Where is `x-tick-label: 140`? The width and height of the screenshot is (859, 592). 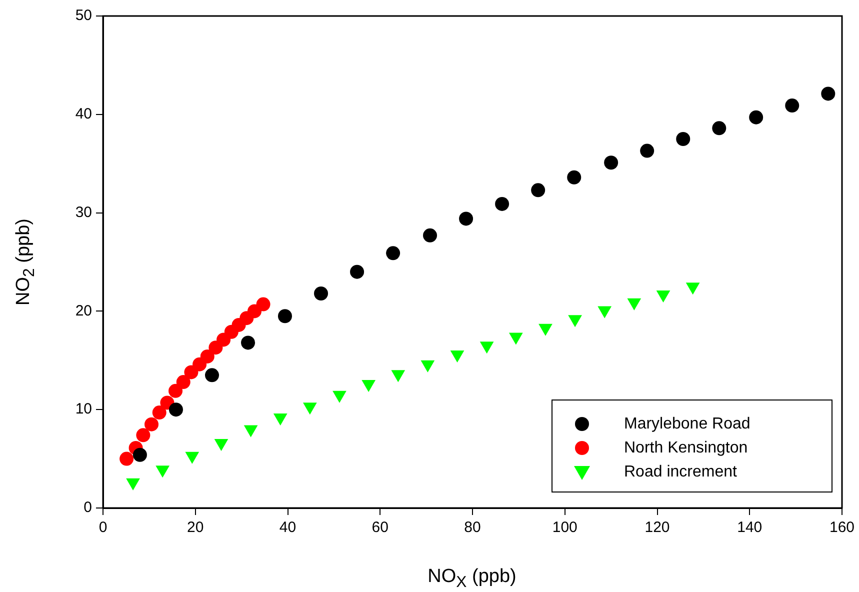
x-tick-label: 140 is located at coordinates (749, 527).